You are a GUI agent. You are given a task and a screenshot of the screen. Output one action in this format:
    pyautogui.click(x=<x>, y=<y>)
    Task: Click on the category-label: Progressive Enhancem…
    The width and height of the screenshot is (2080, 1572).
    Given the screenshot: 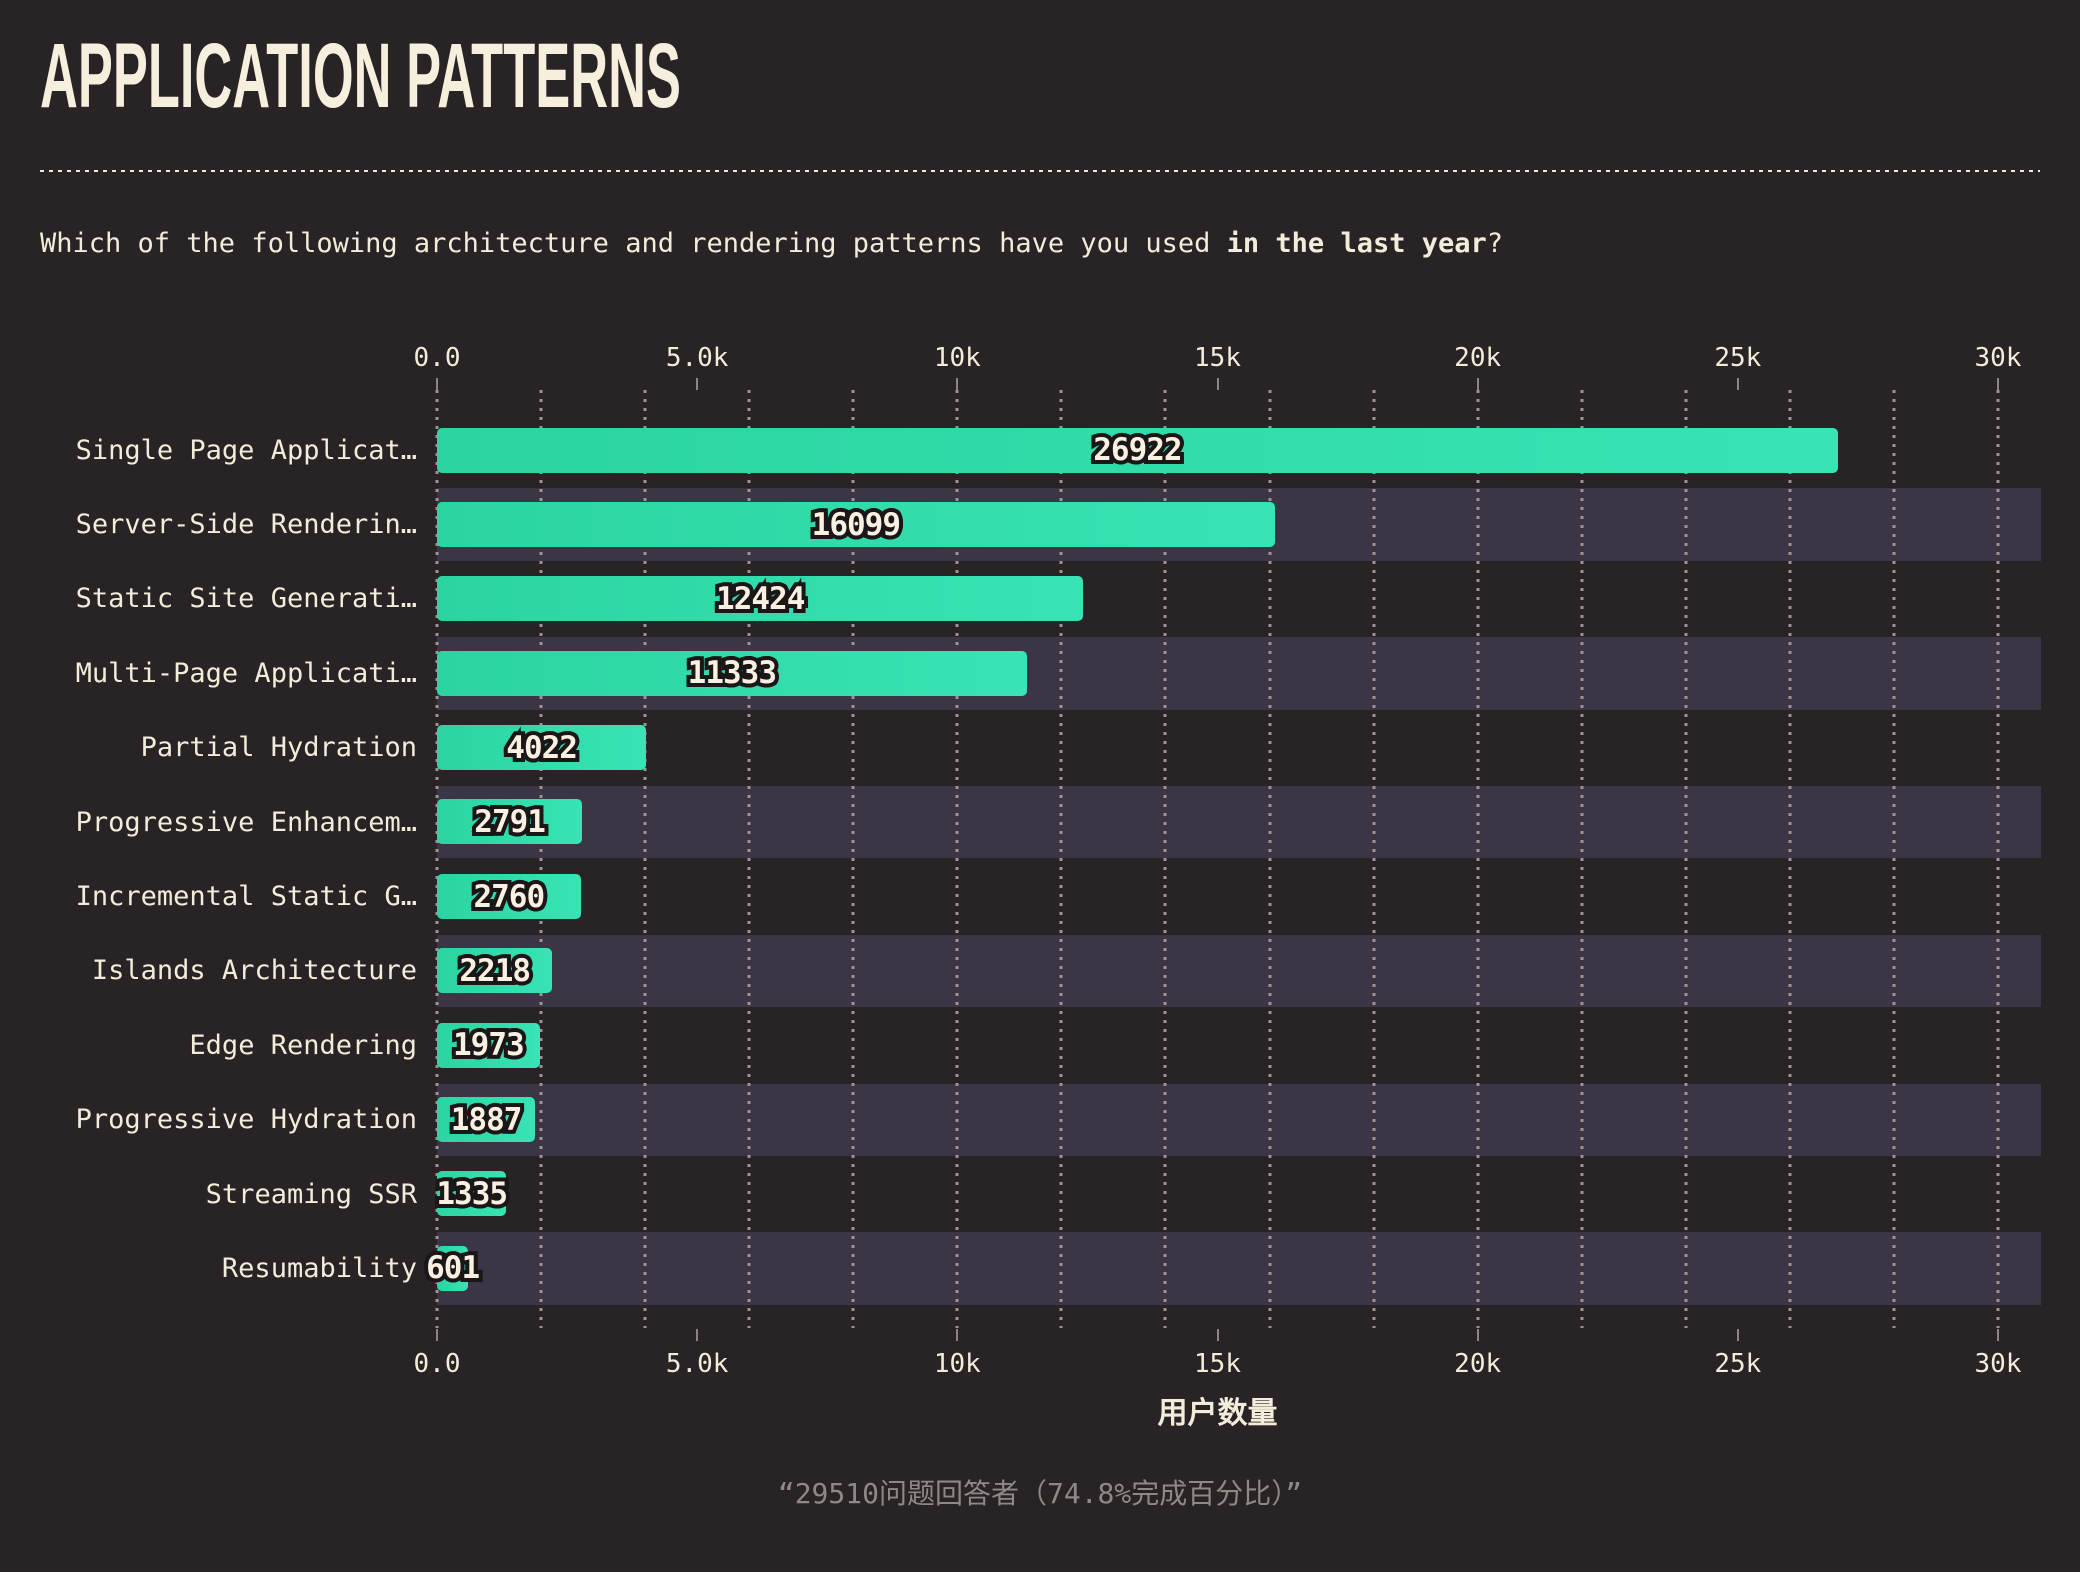 What is the action you would take?
    pyautogui.click(x=246, y=822)
    